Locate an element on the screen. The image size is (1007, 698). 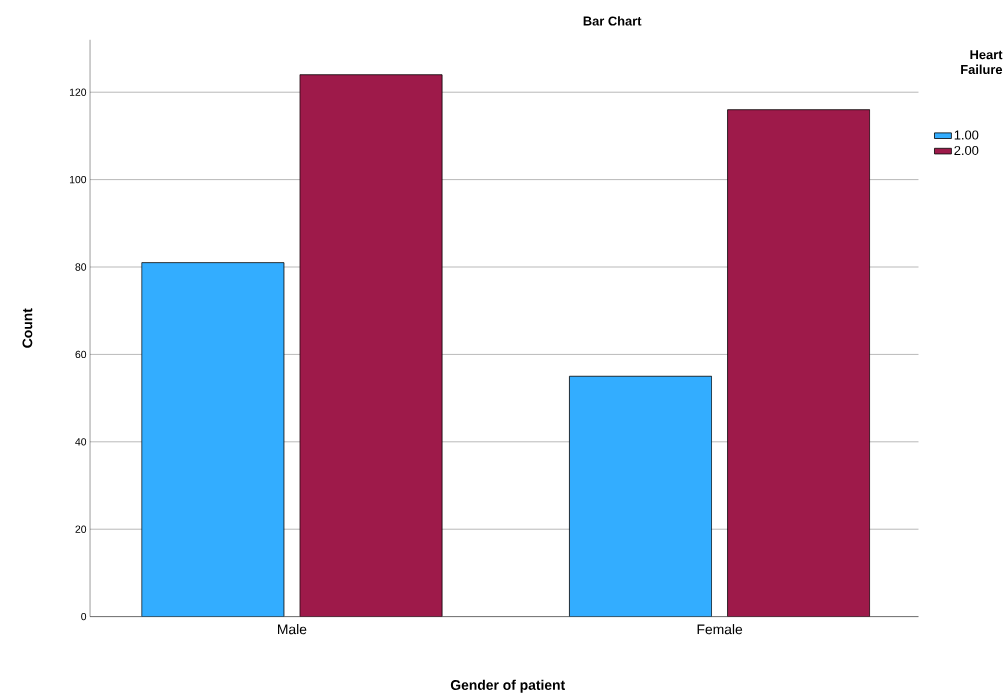
legend-label: 2.00 is located at coordinates (966, 150).